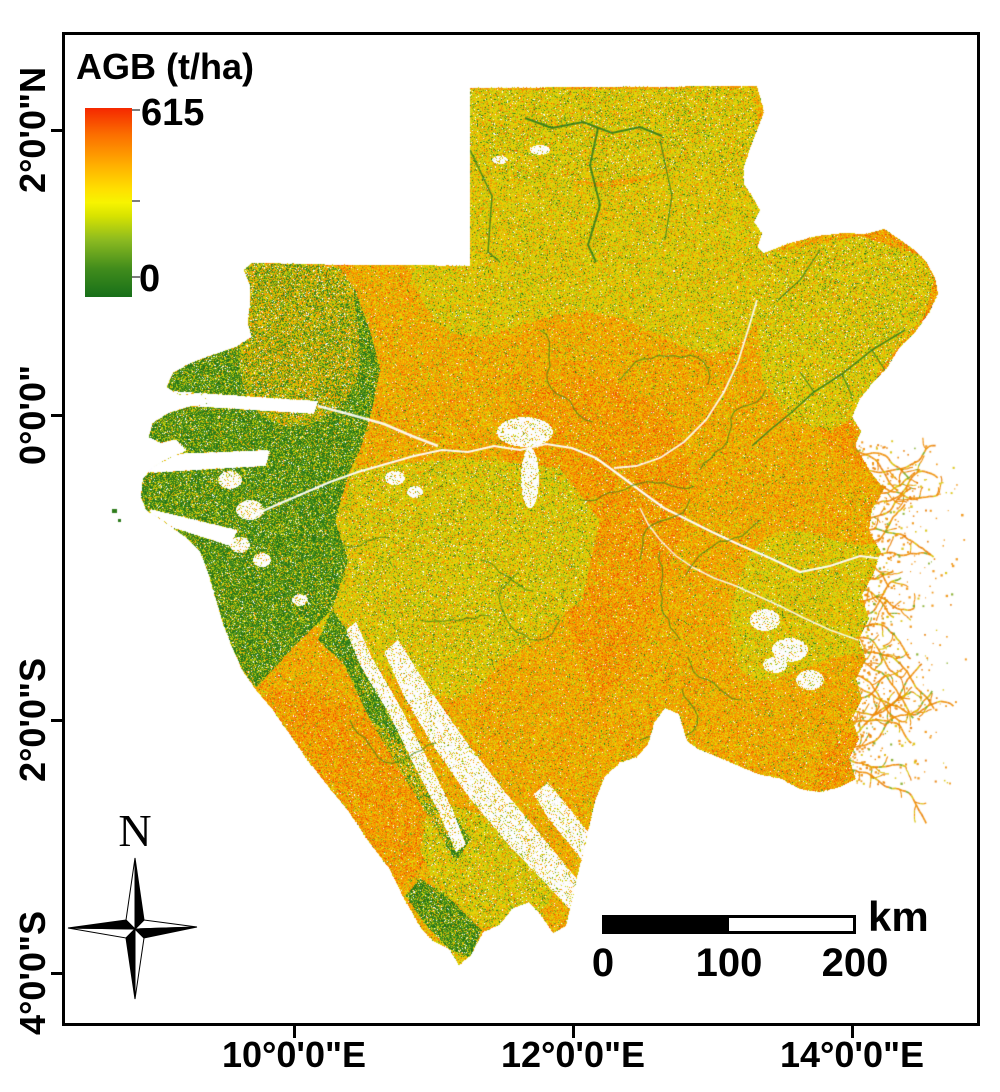  Describe the element at coordinates (729, 963) in the screenshot. I see `scale-bar-number: 100` at that location.